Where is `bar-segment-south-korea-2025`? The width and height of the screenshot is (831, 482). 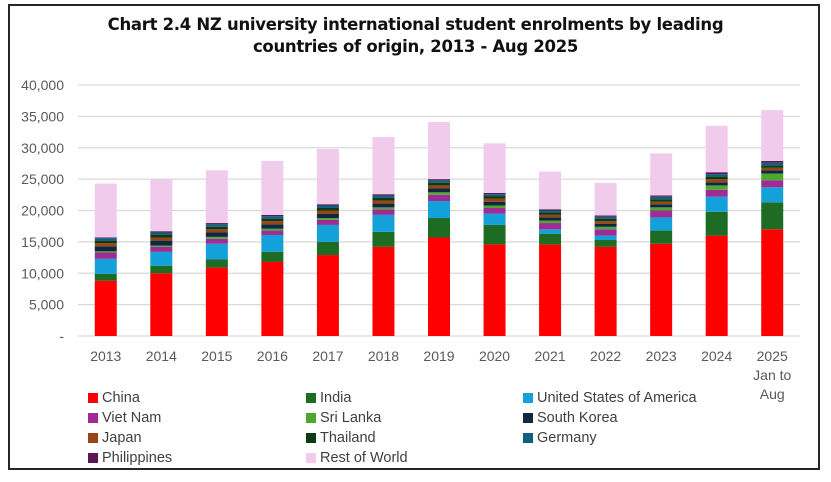 bar-segment-south-korea-2025 is located at coordinates (772, 172).